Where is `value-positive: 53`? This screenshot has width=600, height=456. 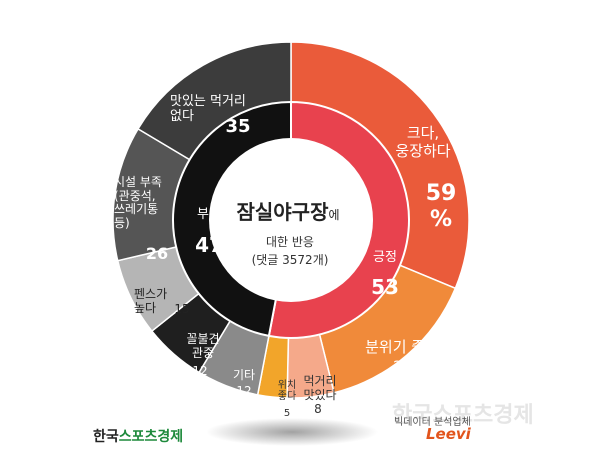 value-positive: 53 is located at coordinates (385, 276).